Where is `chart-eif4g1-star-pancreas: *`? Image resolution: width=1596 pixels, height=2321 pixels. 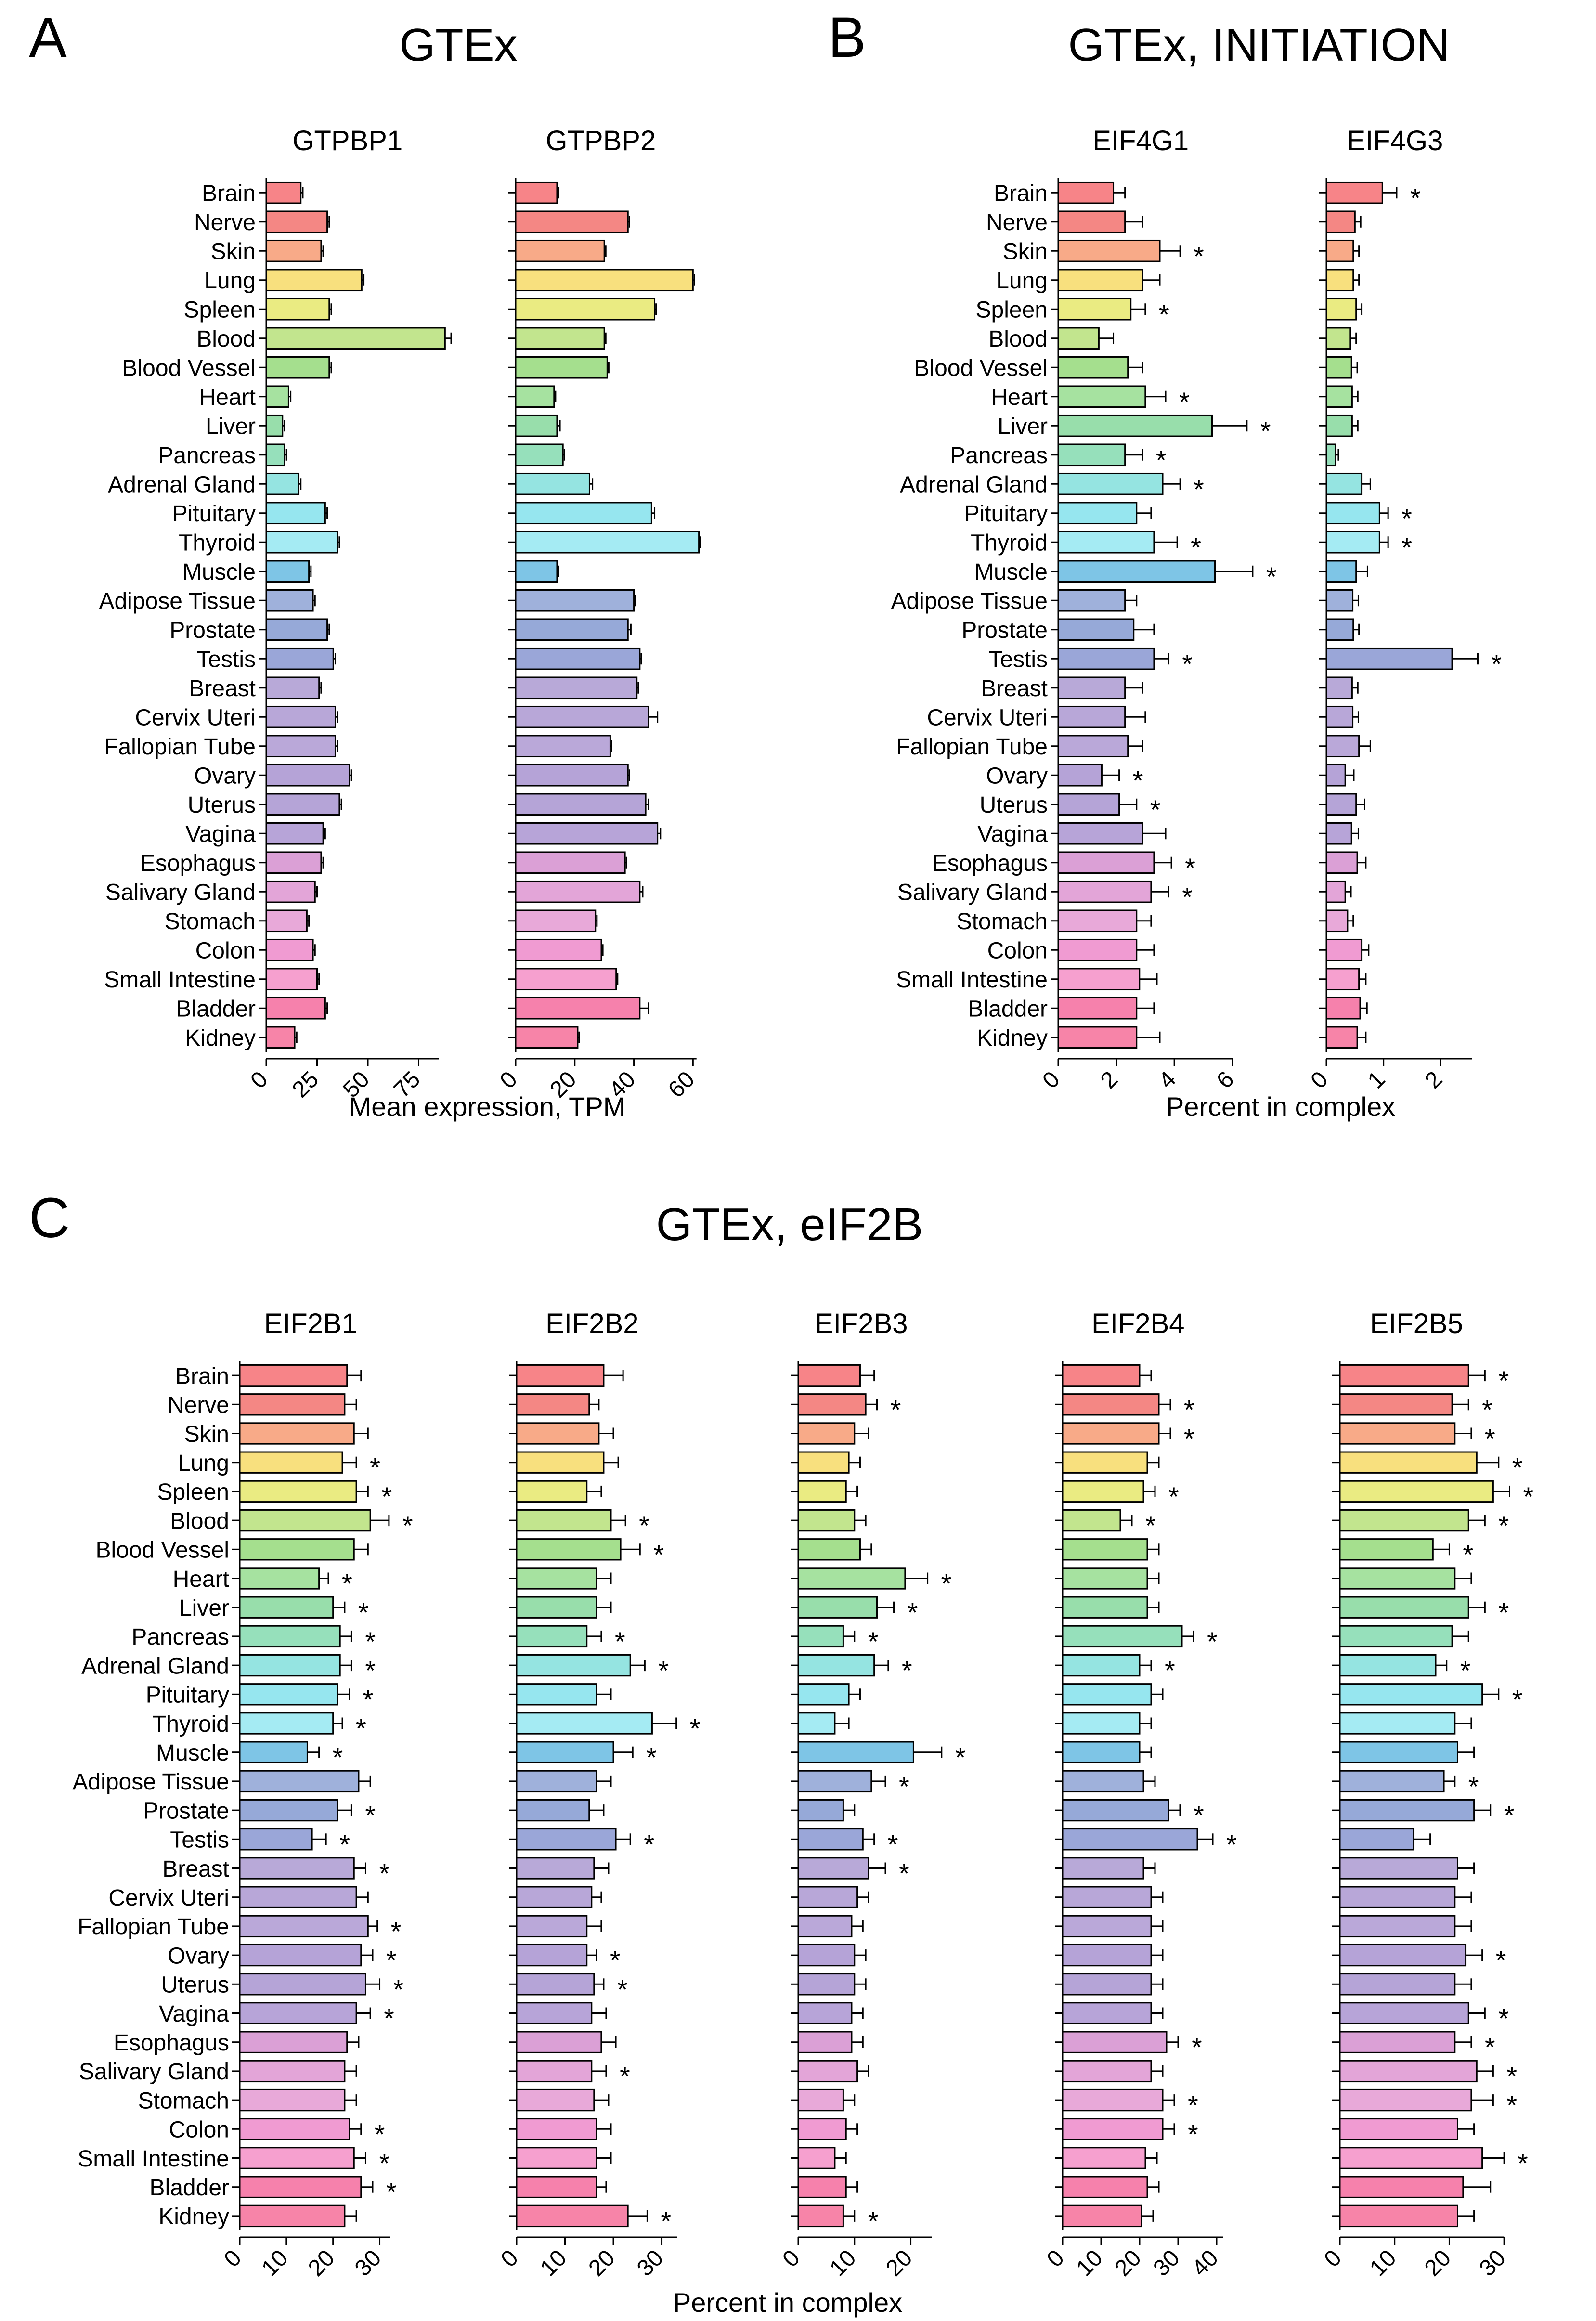 chart-eif4g1-star-pancreas: * is located at coordinates (1161, 460).